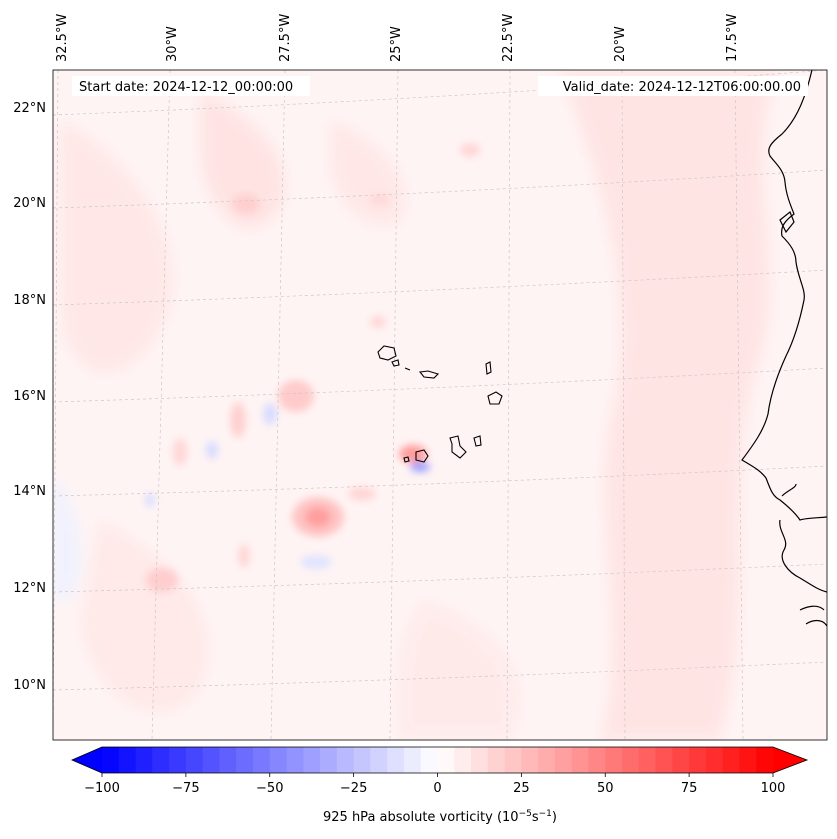 Image resolution: width=837 pixels, height=839 pixels. What do you see at coordinates (429, 374) in the screenshot?
I see `island-sao-nicolau` at bounding box center [429, 374].